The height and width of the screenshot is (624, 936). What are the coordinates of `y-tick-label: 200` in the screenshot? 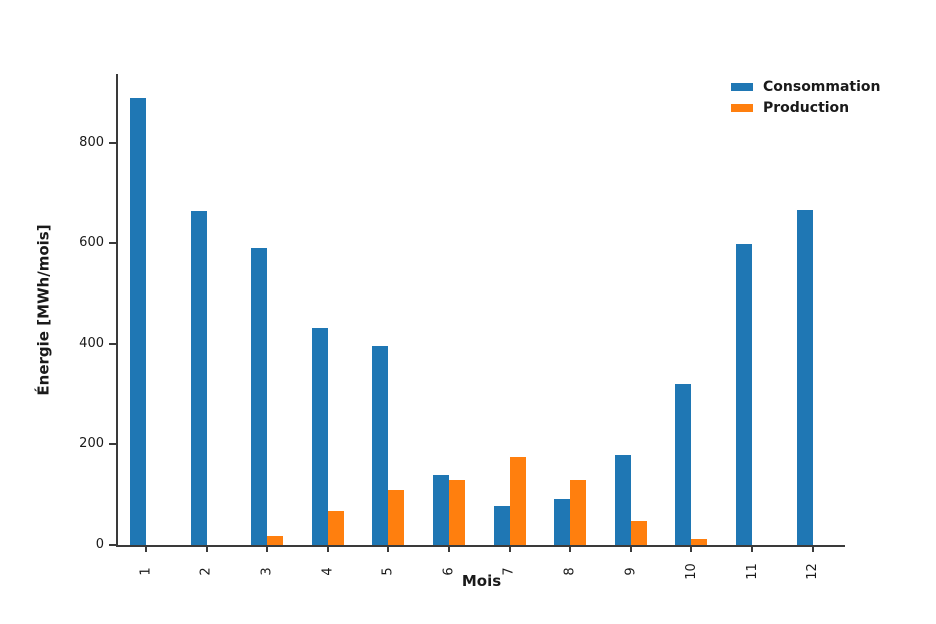 It's located at (91, 444).